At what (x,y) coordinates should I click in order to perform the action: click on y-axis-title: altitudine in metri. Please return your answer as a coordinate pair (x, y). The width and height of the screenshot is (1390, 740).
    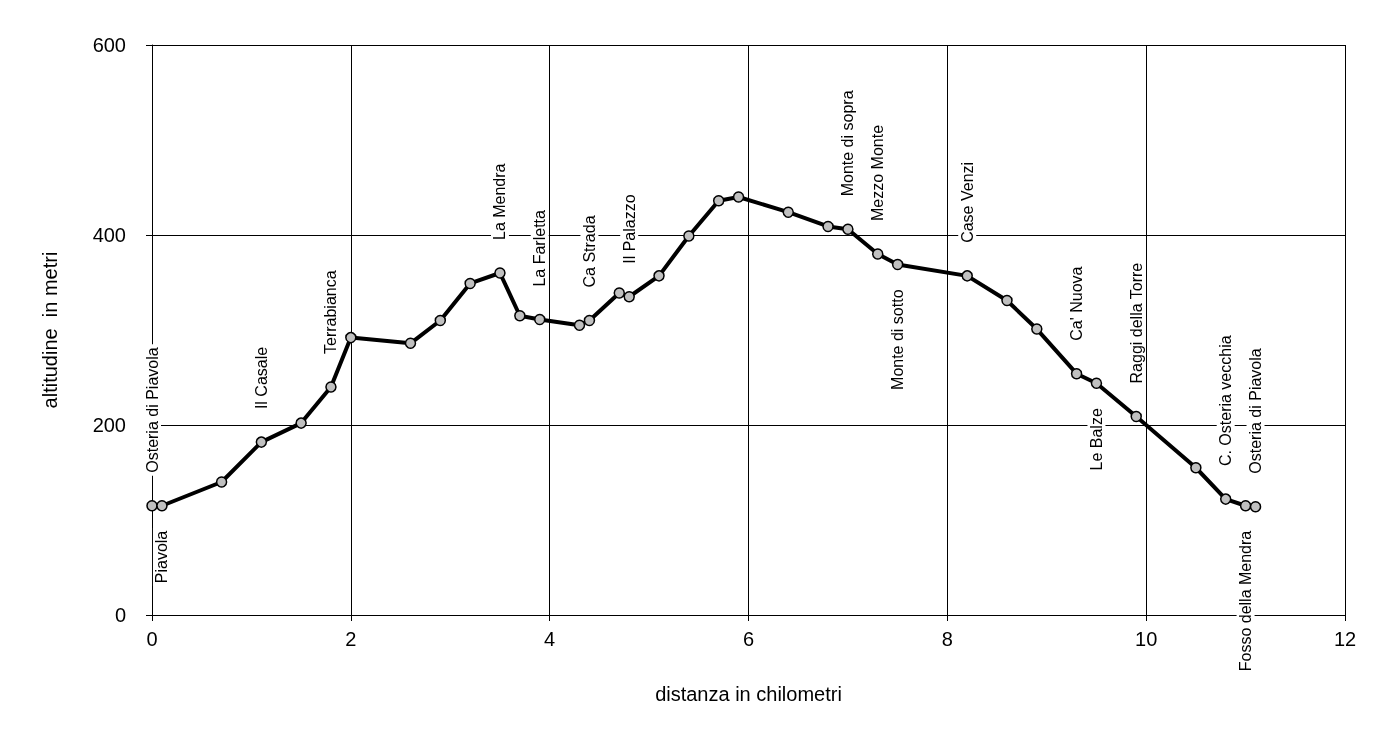
    Looking at the image, I should click on (50, 330).